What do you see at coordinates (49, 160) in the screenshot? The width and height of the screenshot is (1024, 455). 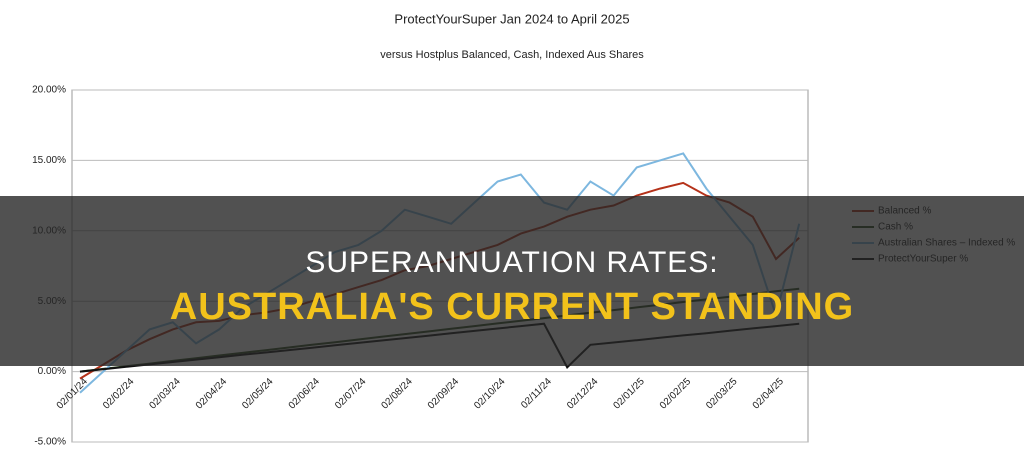 I see `y-tick-label: 15.00%` at bounding box center [49, 160].